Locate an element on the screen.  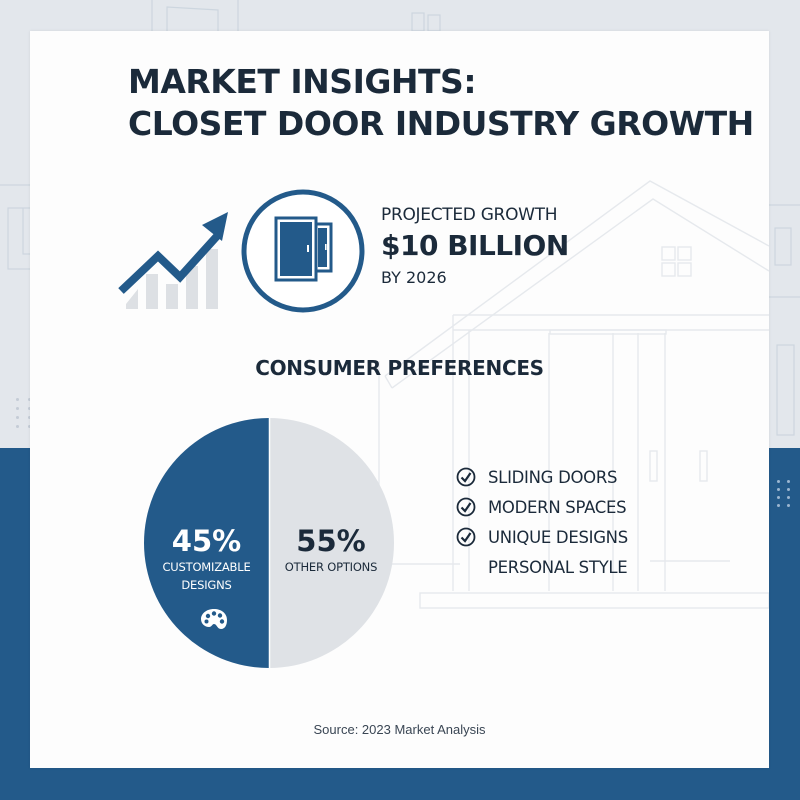
source-citation: Source: 2023 Market Analysis is located at coordinates (399, 729).